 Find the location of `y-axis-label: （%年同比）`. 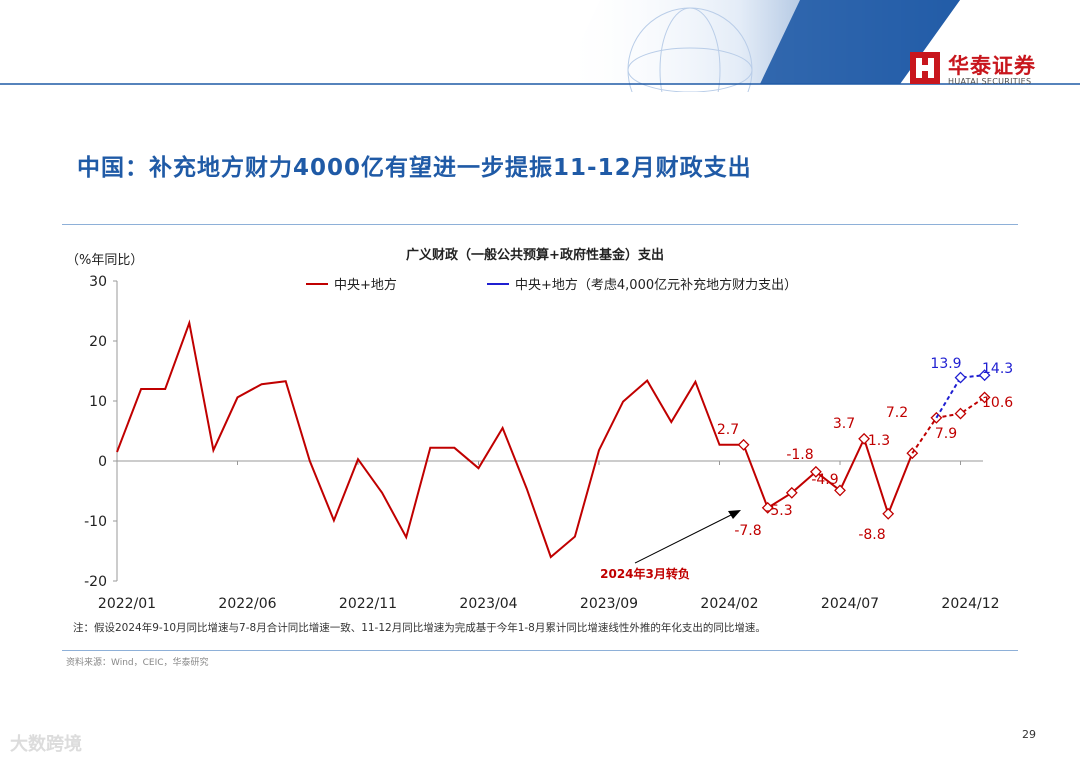

y-axis-label: （%年同比） is located at coordinates (104, 260).